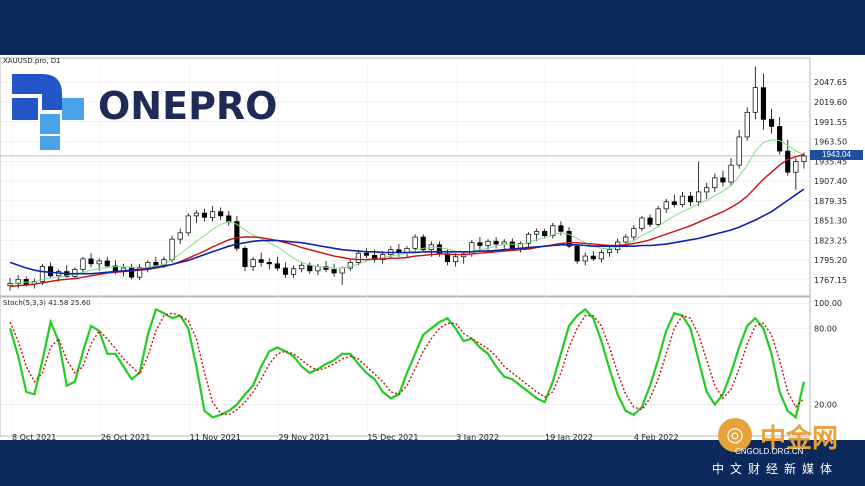  What do you see at coordinates (48, 112) in the screenshot?
I see `onepro-logo-mark-icon` at bounding box center [48, 112].